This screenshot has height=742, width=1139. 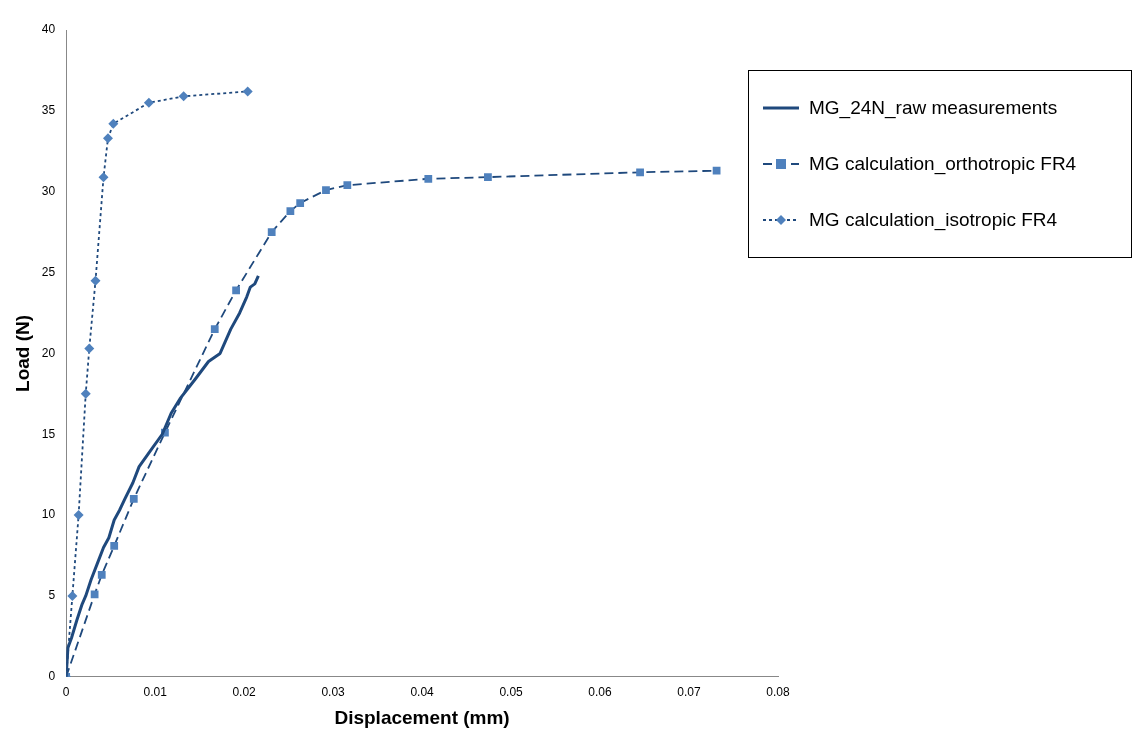 What do you see at coordinates (48, 29) in the screenshot?
I see `y-tick-label: 40` at bounding box center [48, 29].